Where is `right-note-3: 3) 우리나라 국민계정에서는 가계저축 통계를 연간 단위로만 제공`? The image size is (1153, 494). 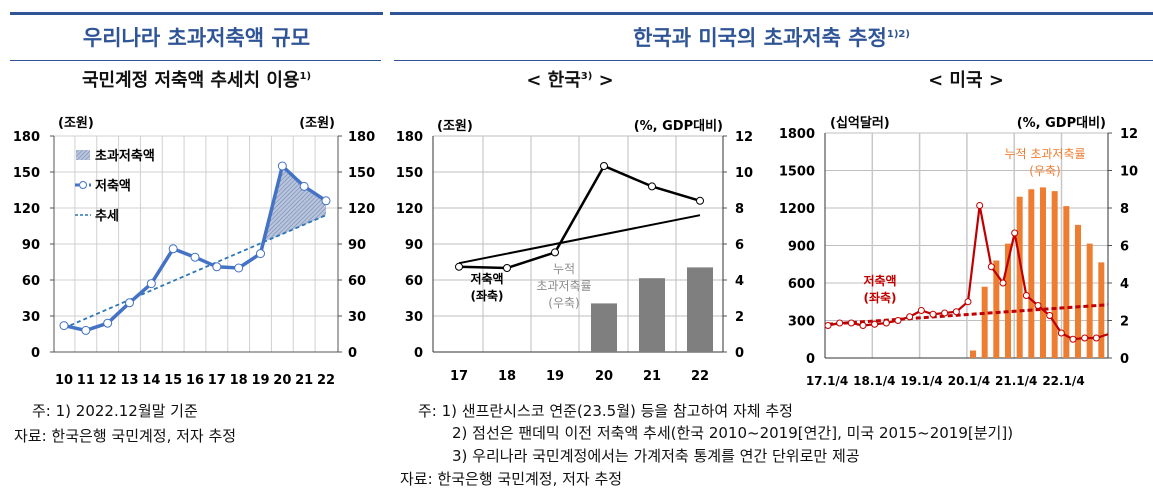
right-note-3: 3) 우리나라 국민계정에서는 가계저축 통계를 연간 단위로만 제공 is located at coordinates (656, 456).